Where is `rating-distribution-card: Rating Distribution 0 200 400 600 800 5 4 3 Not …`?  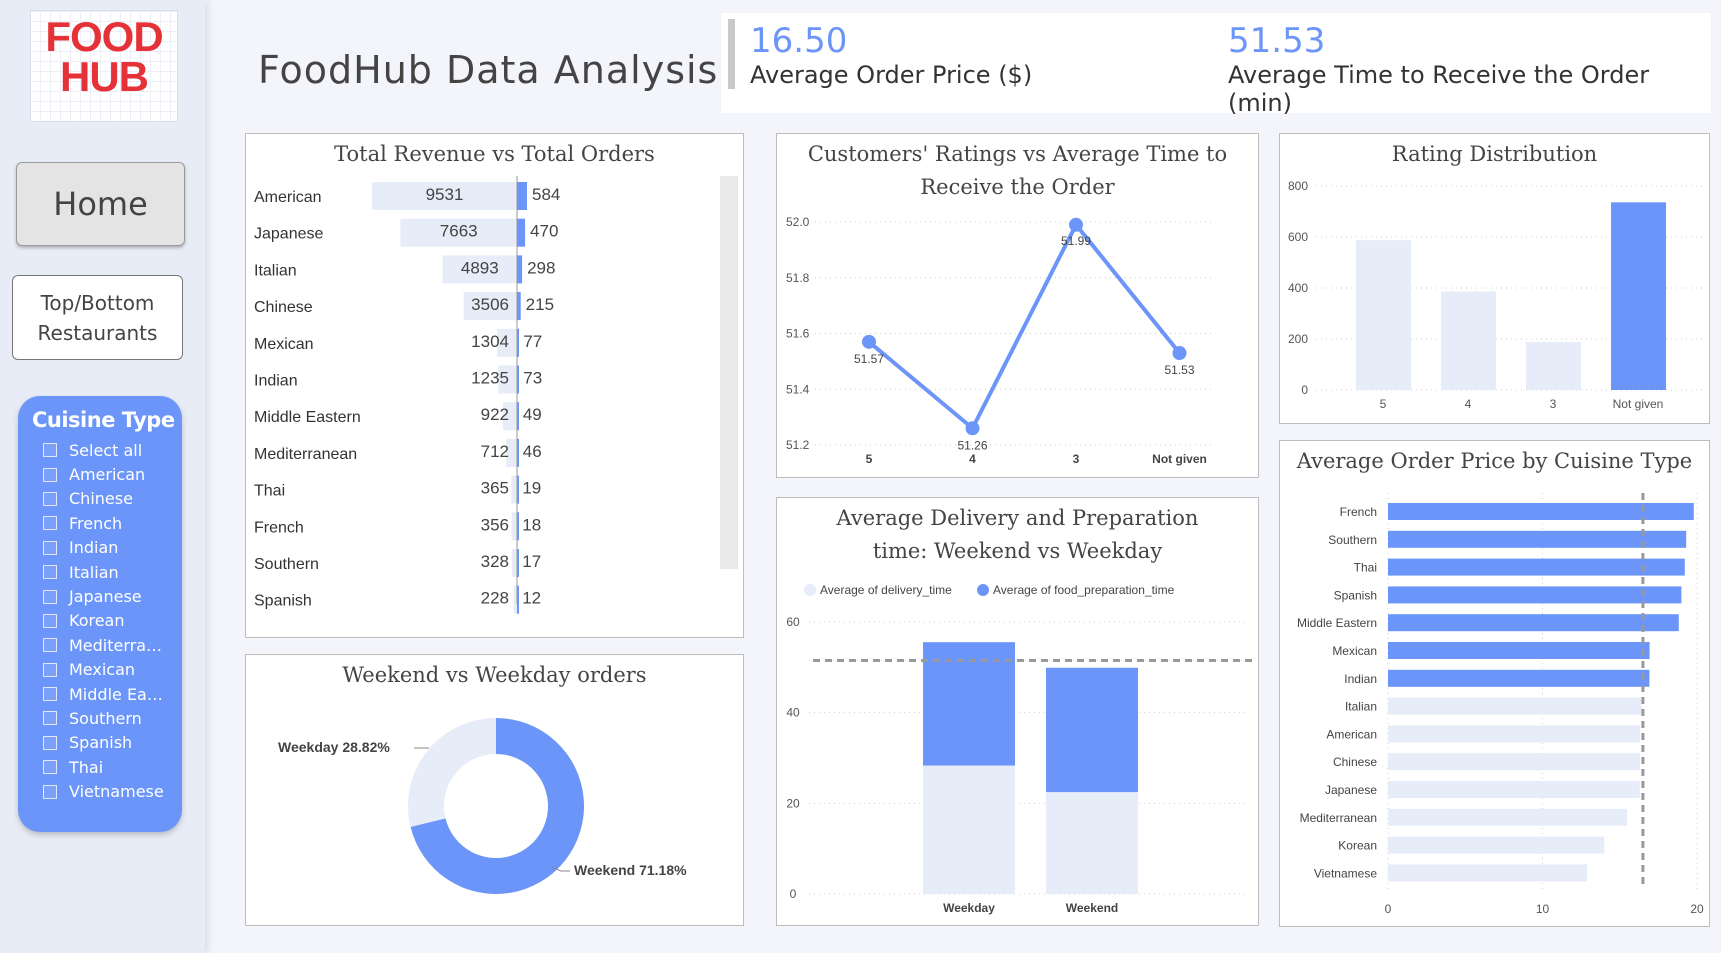
rating-distribution-card: Rating Distribution 0 200 400 600 800 5 4 3 Not … is located at coordinates (1494, 278).